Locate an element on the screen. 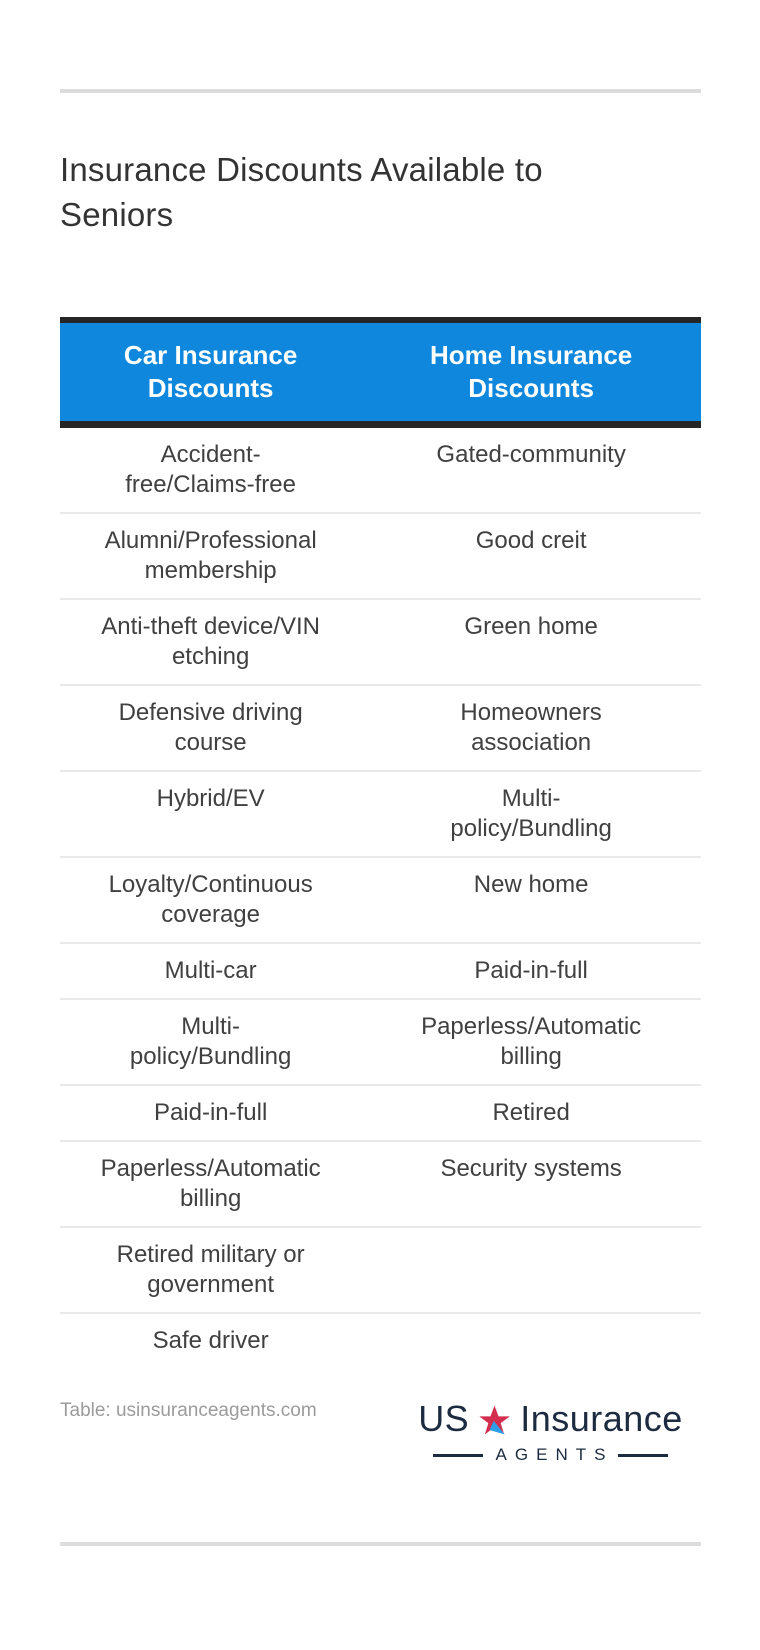 This screenshot has width=760, height=1650. top-divider is located at coordinates (380, 91).